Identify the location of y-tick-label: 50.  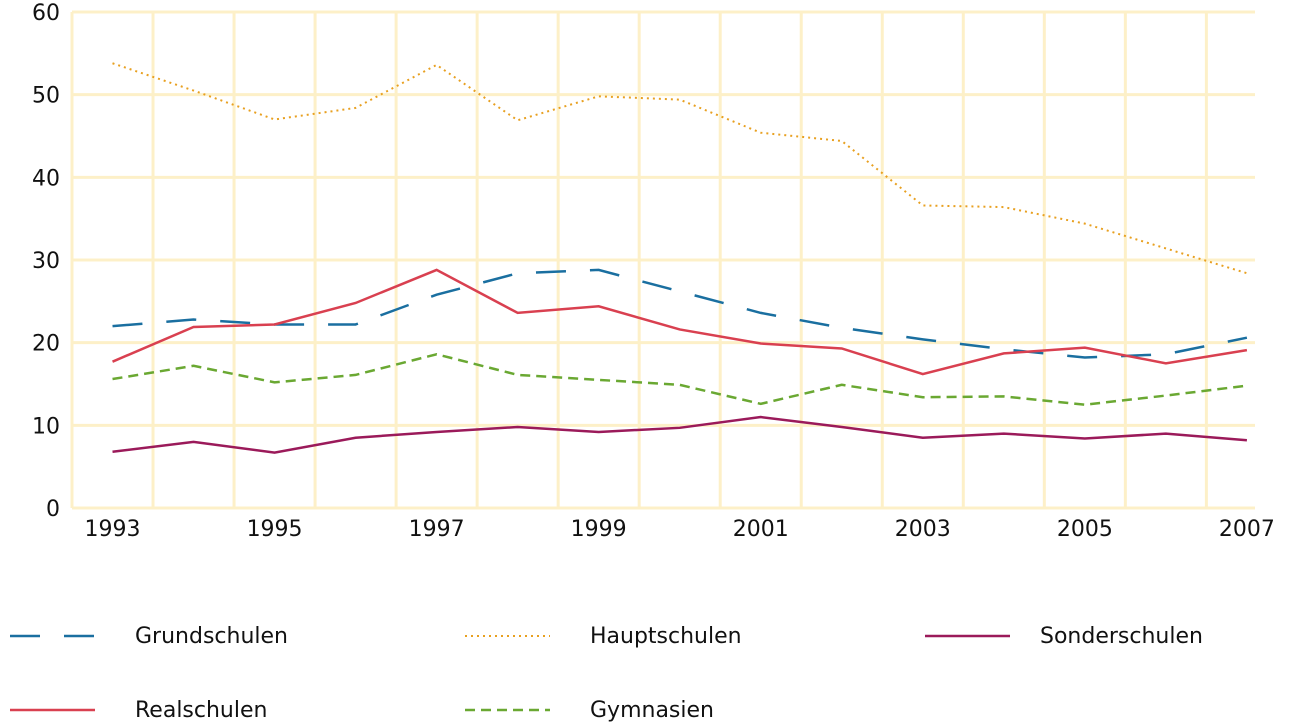
(46, 96).